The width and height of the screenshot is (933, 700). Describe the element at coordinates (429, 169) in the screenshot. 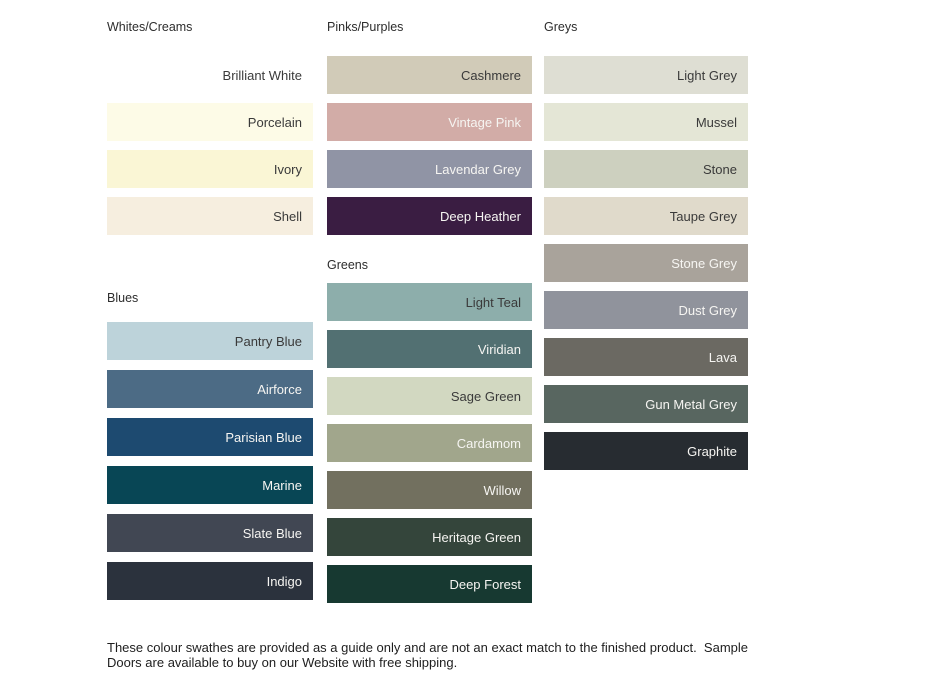

I see `swatch-lavendar-grey: Lavendar Grey` at that location.